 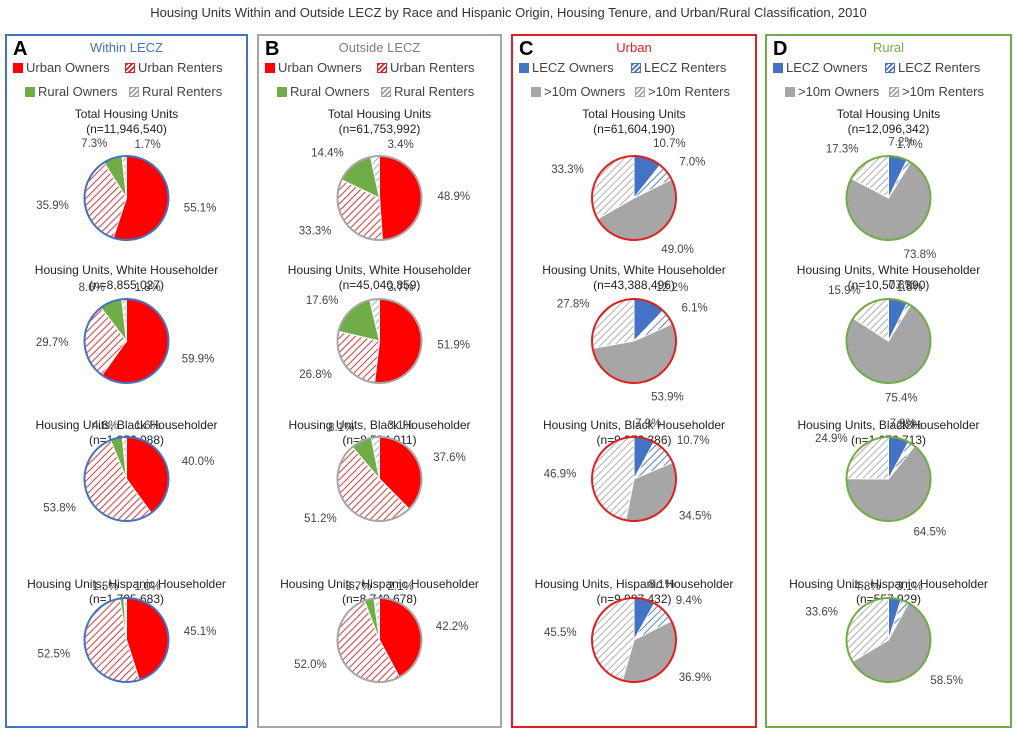 What do you see at coordinates (148, 288) in the screenshot?
I see `pie-data-label: 1.8%` at bounding box center [148, 288].